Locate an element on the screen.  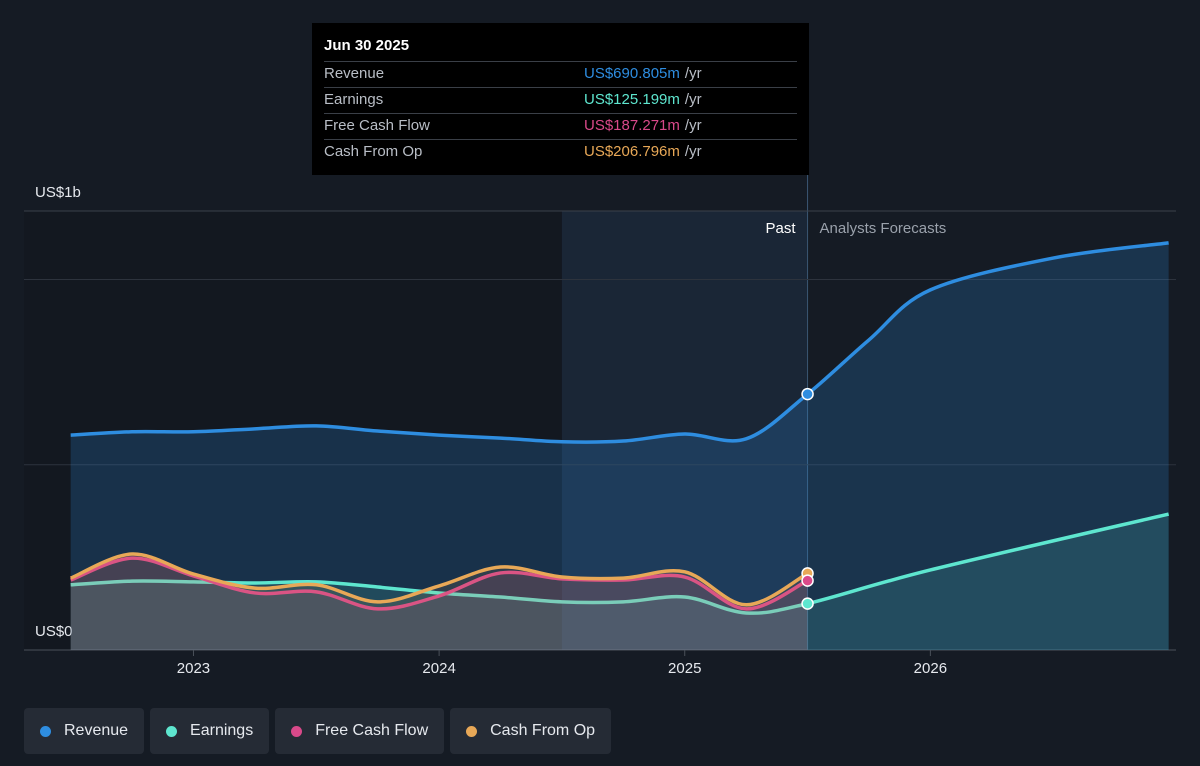
legend-label: Cash From Op is located at coordinates (543, 730).